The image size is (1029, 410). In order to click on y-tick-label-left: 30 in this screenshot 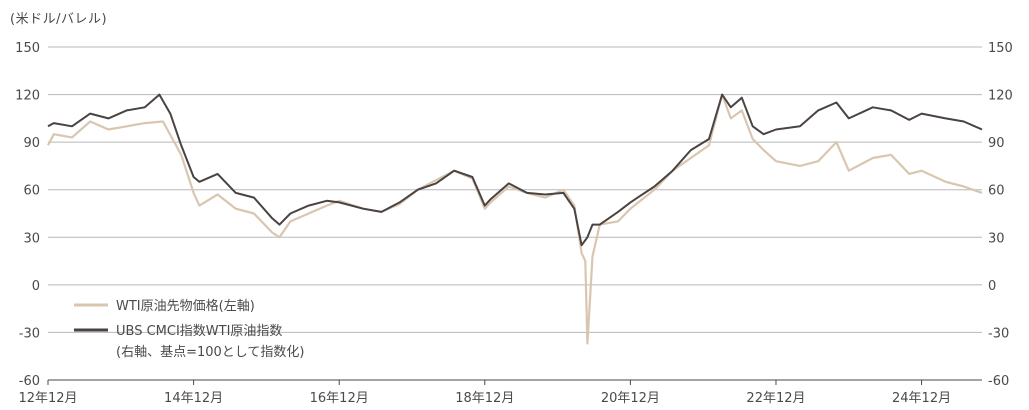, I will do `click(31, 238)`.